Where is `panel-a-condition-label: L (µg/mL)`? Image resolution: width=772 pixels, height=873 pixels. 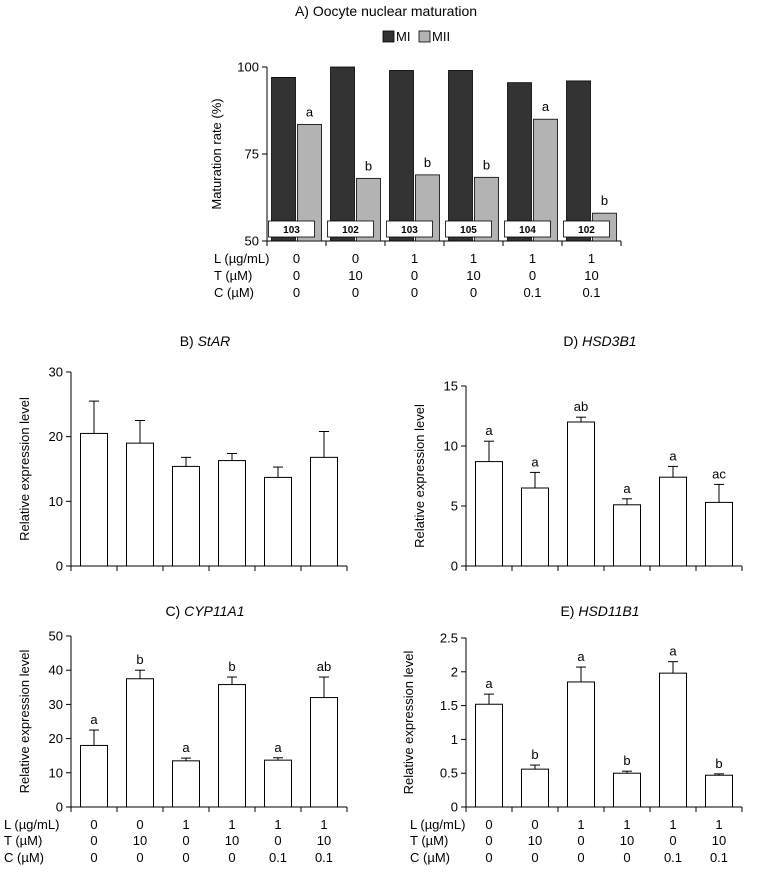 panel-a-condition-label: L (µg/mL) is located at coordinates (241, 258).